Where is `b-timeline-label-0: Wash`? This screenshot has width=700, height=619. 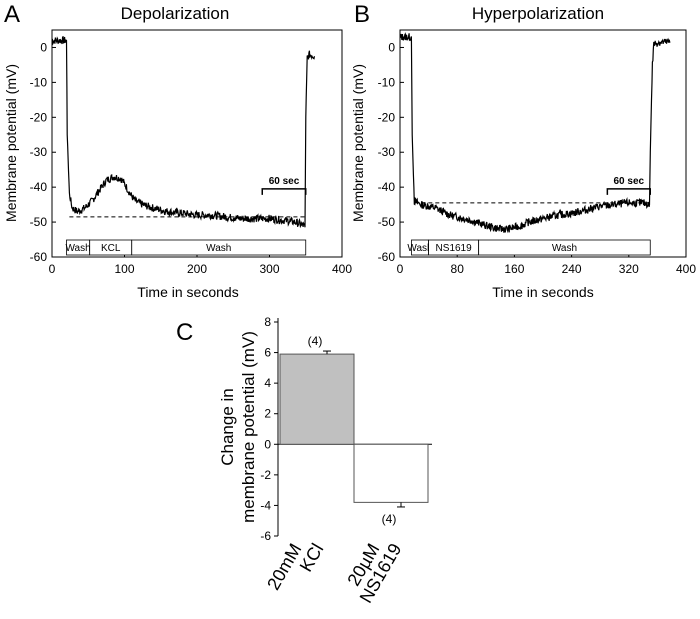 b-timeline-label-0: Wash is located at coordinates (419, 248).